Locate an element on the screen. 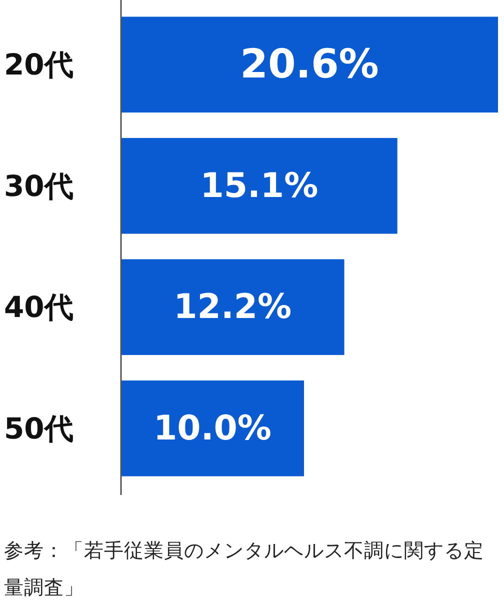 The height and width of the screenshot is (609, 504). y-tick-label: 40代 is located at coordinates (39, 307).